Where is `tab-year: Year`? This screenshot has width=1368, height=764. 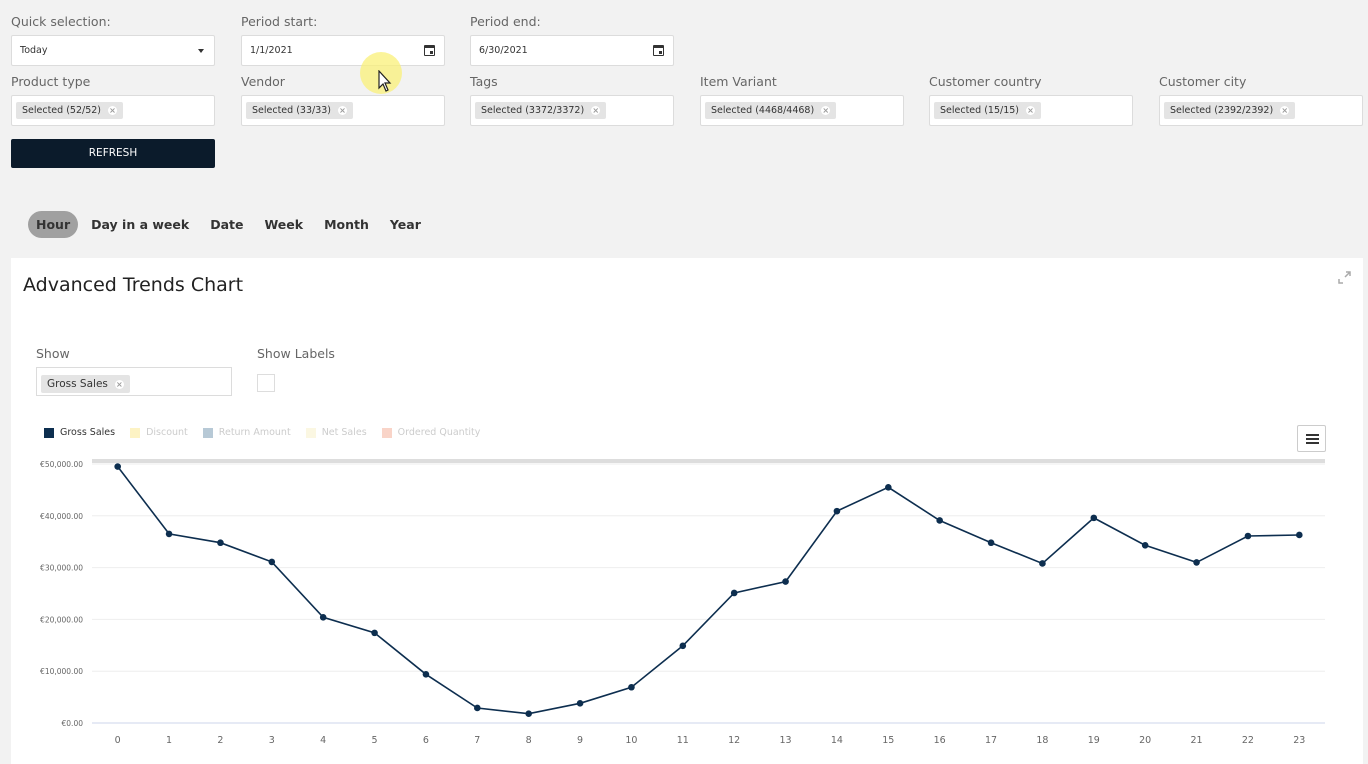
tab-year: Year is located at coordinates (405, 224).